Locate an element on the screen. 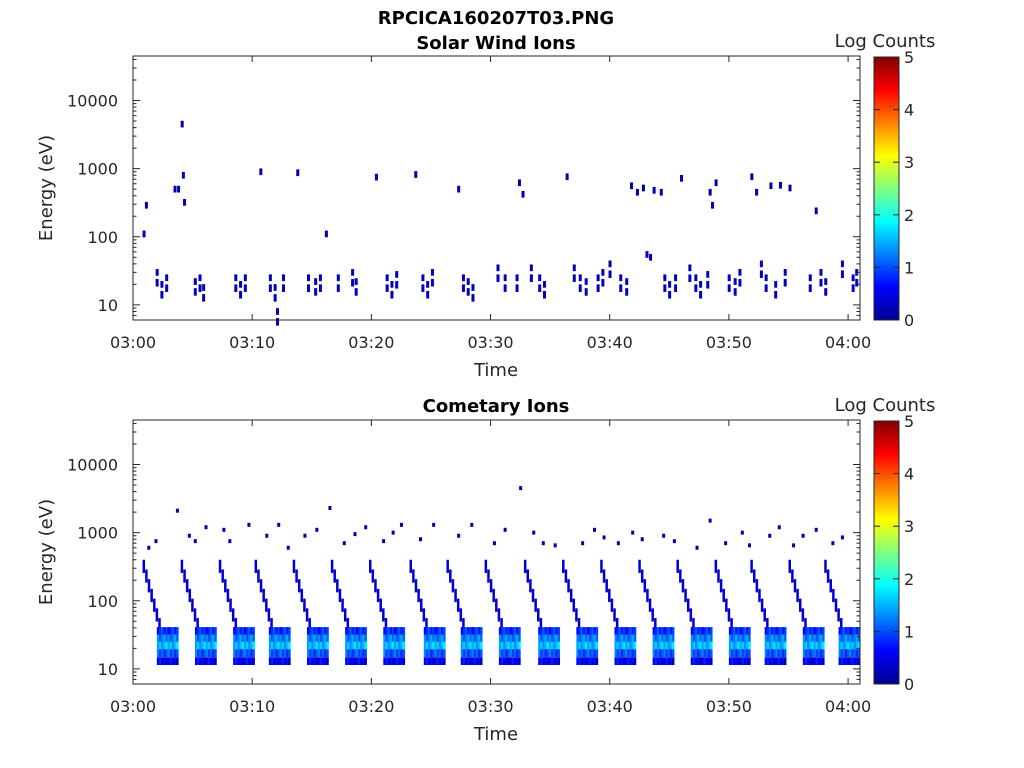  y-tick-label: 10 is located at coordinates (108, 669).